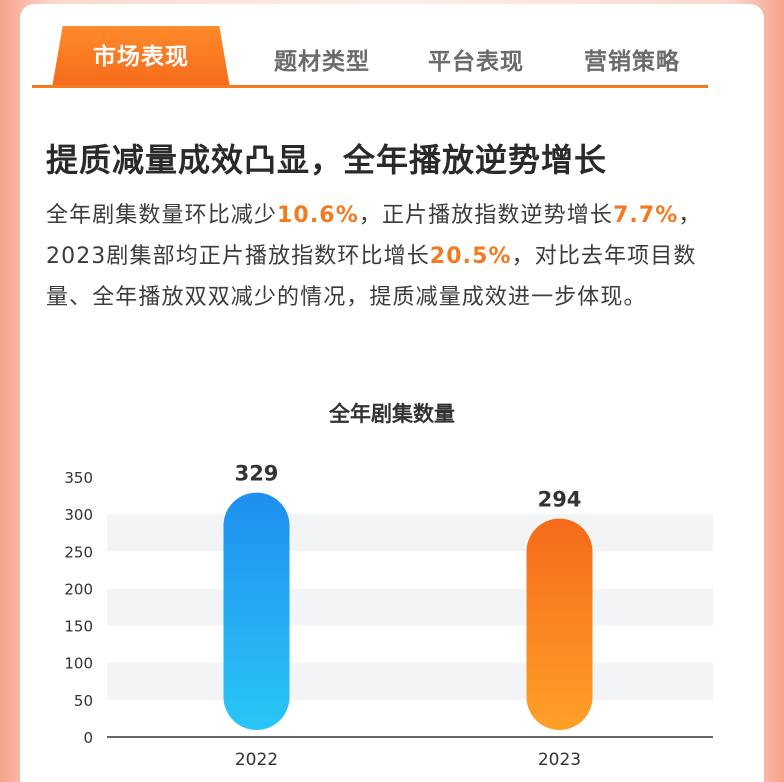 This screenshot has width=784, height=782. What do you see at coordinates (83, 701) in the screenshot?
I see `y-tick-label: 50` at bounding box center [83, 701].